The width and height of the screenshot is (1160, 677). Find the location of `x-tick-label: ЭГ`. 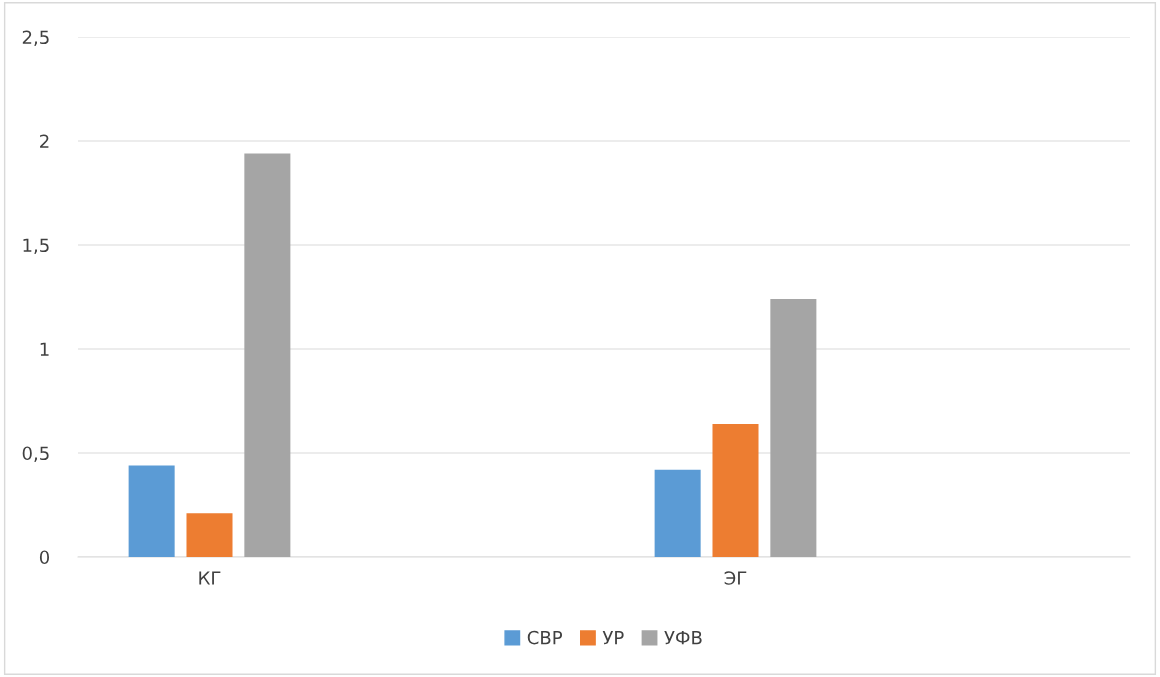

x-tick-label: ЭГ is located at coordinates (735, 578).